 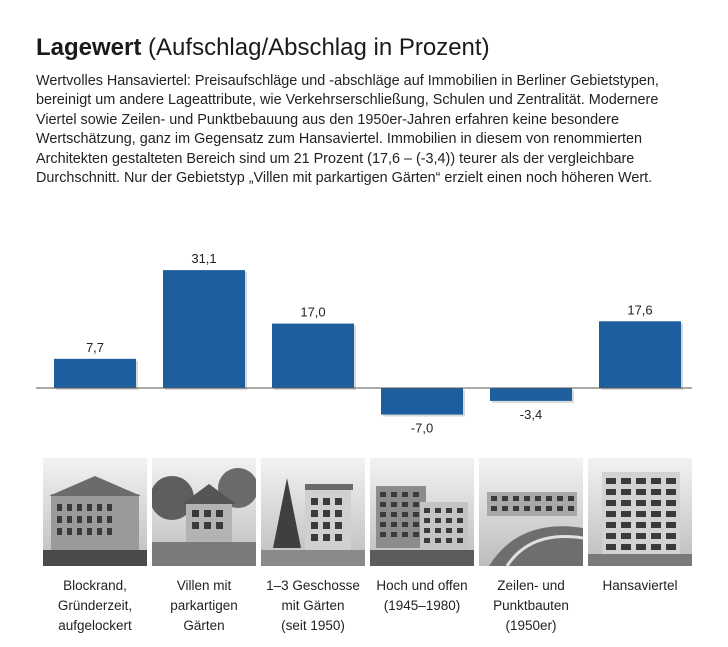 I want to click on category-label-line: Villen mit, so click(x=204, y=585).